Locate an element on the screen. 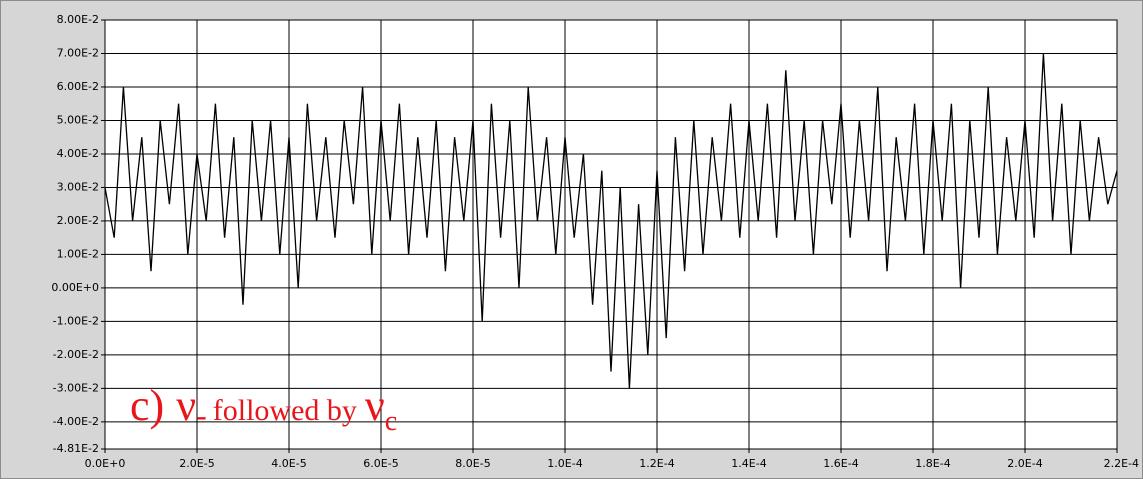  y-tick-label: 3.00E-2 is located at coordinates (78, 186).